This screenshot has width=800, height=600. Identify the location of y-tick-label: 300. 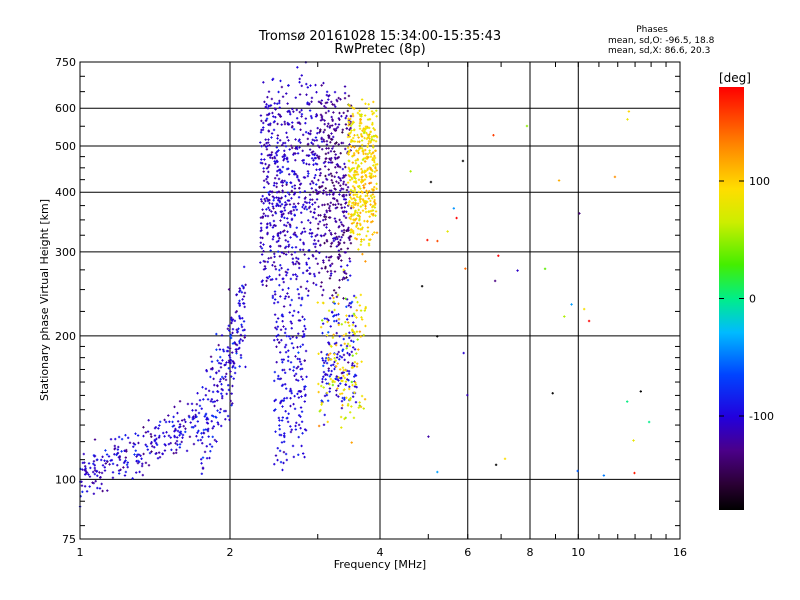
(65, 252).